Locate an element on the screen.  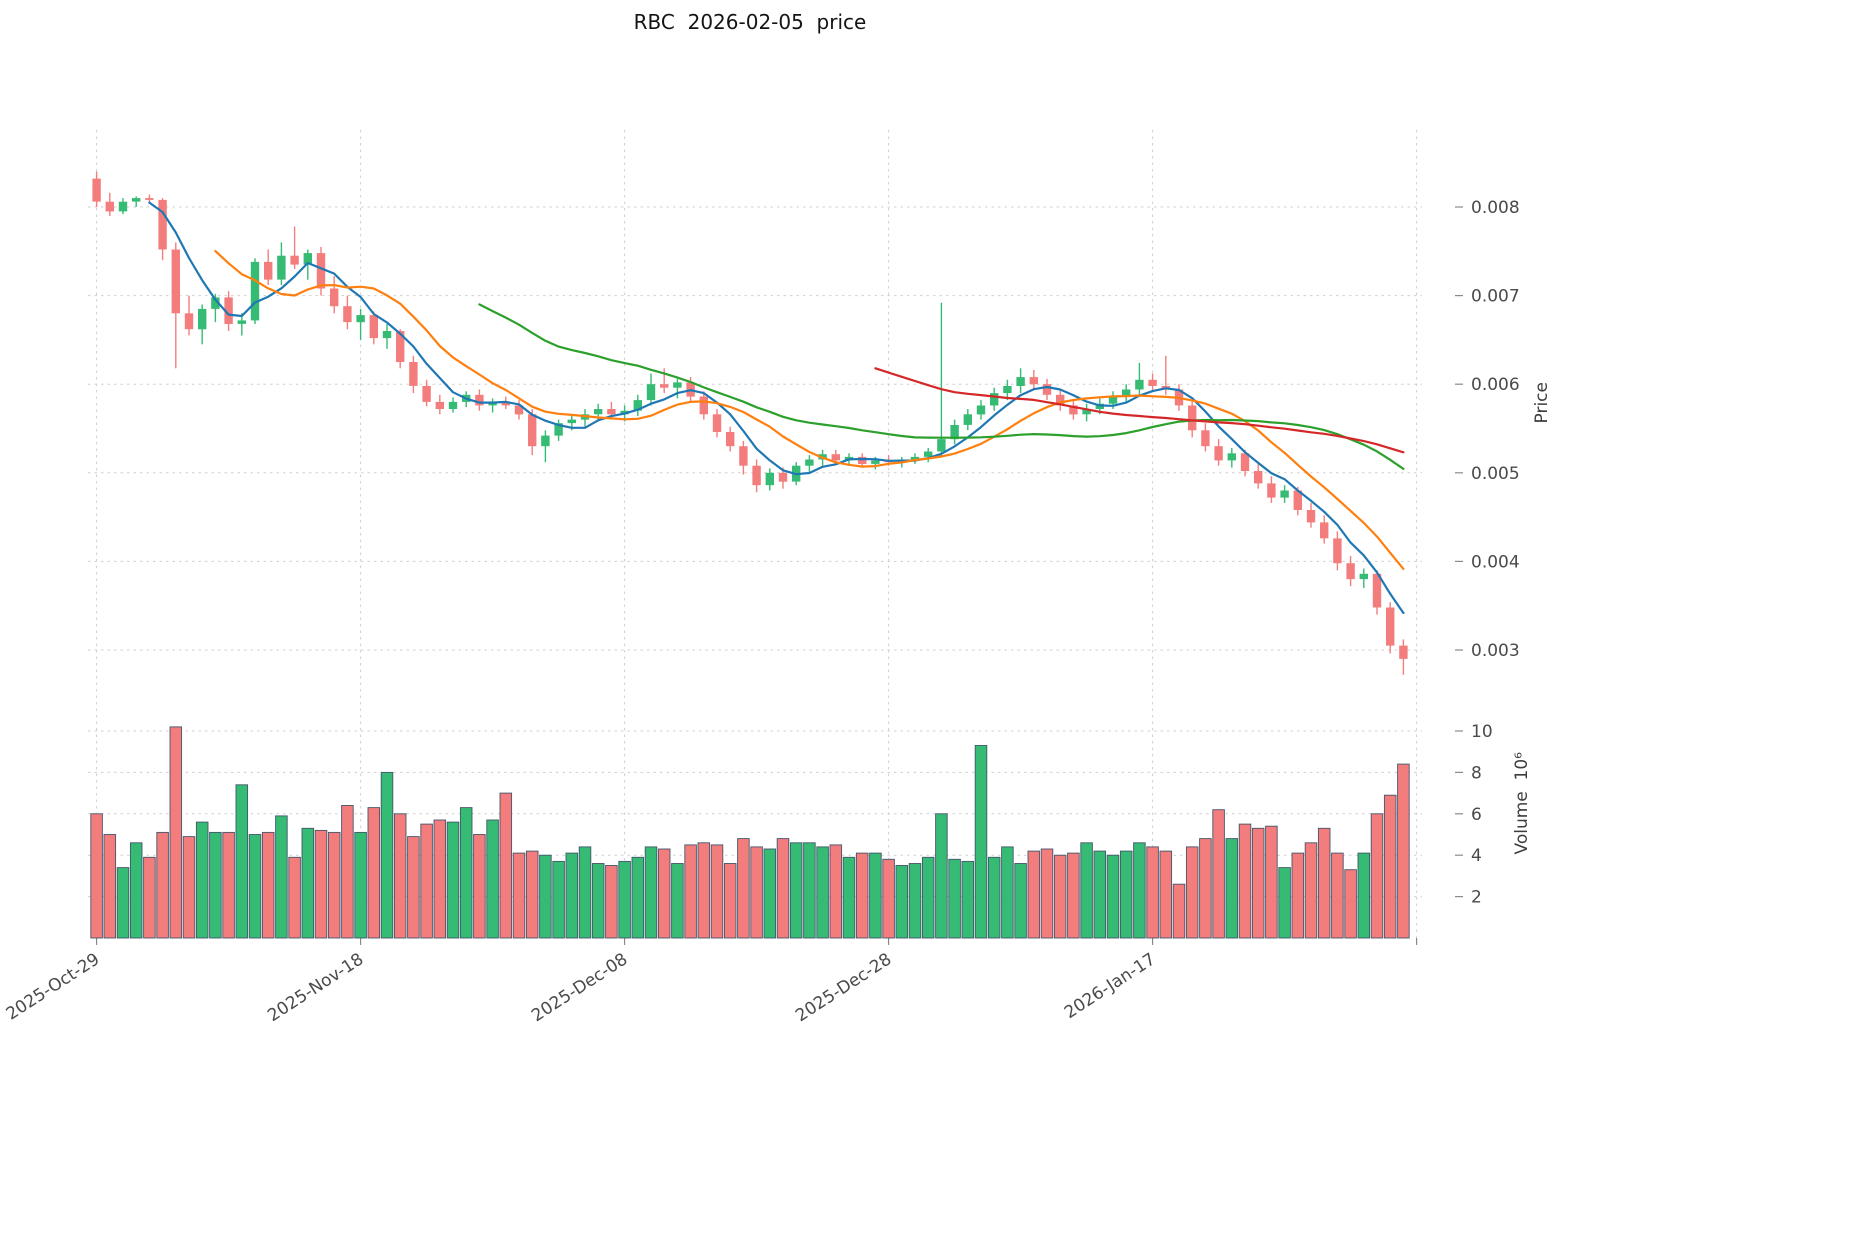
svg-text: 2 is located at coordinates (1476, 898).